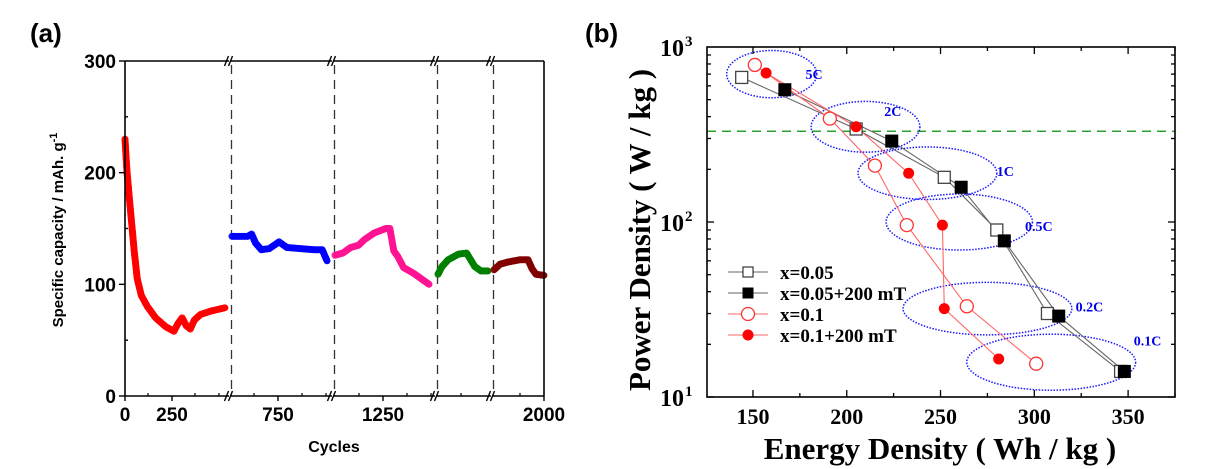  I want to click on legend-label: x=0.05+200 mT, so click(843, 294).